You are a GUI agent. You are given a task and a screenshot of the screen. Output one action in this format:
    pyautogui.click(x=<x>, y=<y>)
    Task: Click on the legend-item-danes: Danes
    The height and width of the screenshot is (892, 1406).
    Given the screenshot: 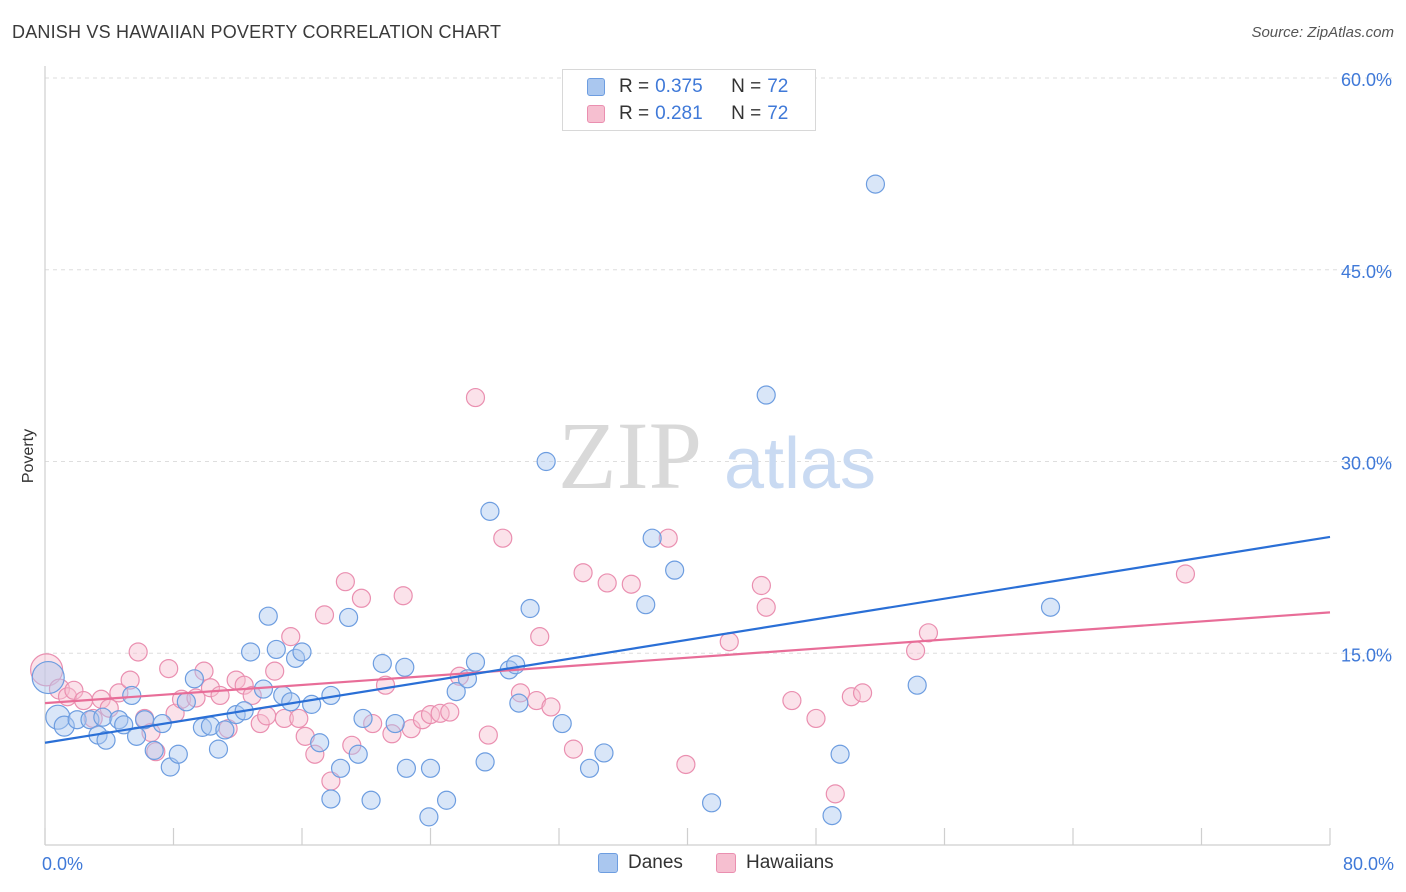 What is the action you would take?
    pyautogui.click(x=640, y=863)
    